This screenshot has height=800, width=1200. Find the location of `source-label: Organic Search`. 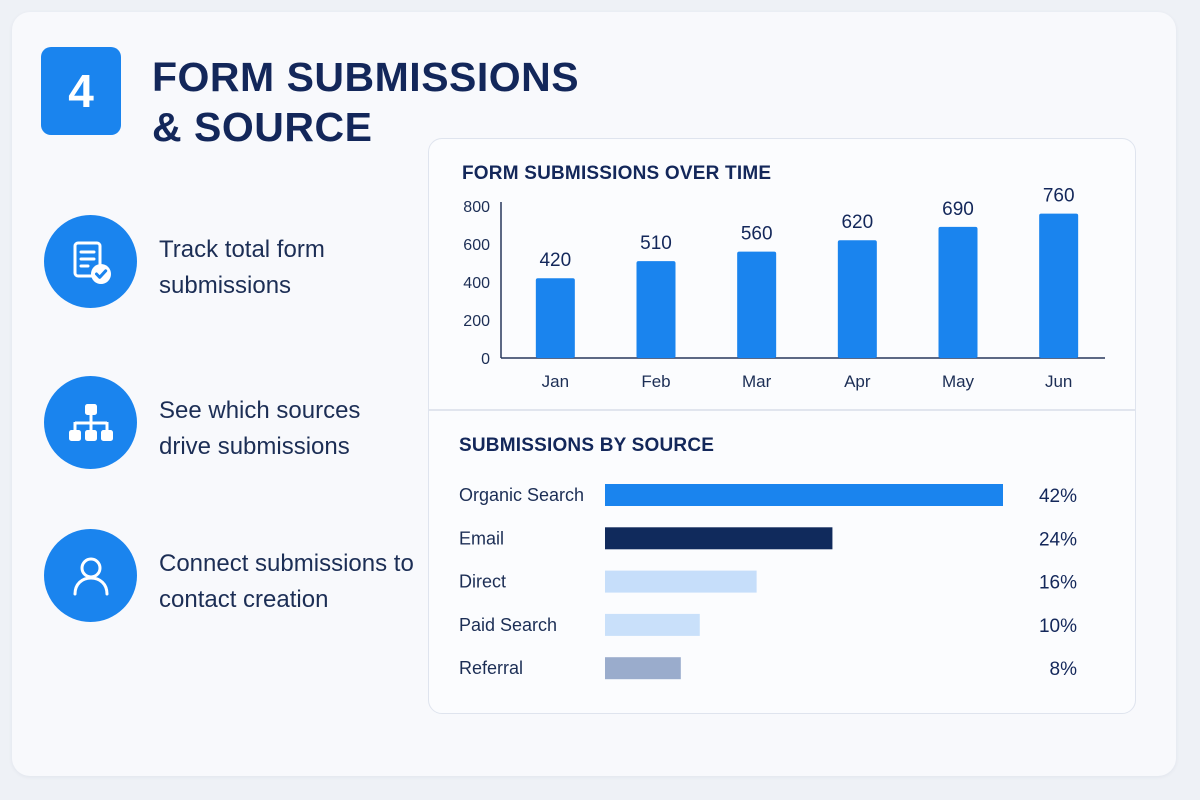

source-label: Organic Search is located at coordinates (521, 495).